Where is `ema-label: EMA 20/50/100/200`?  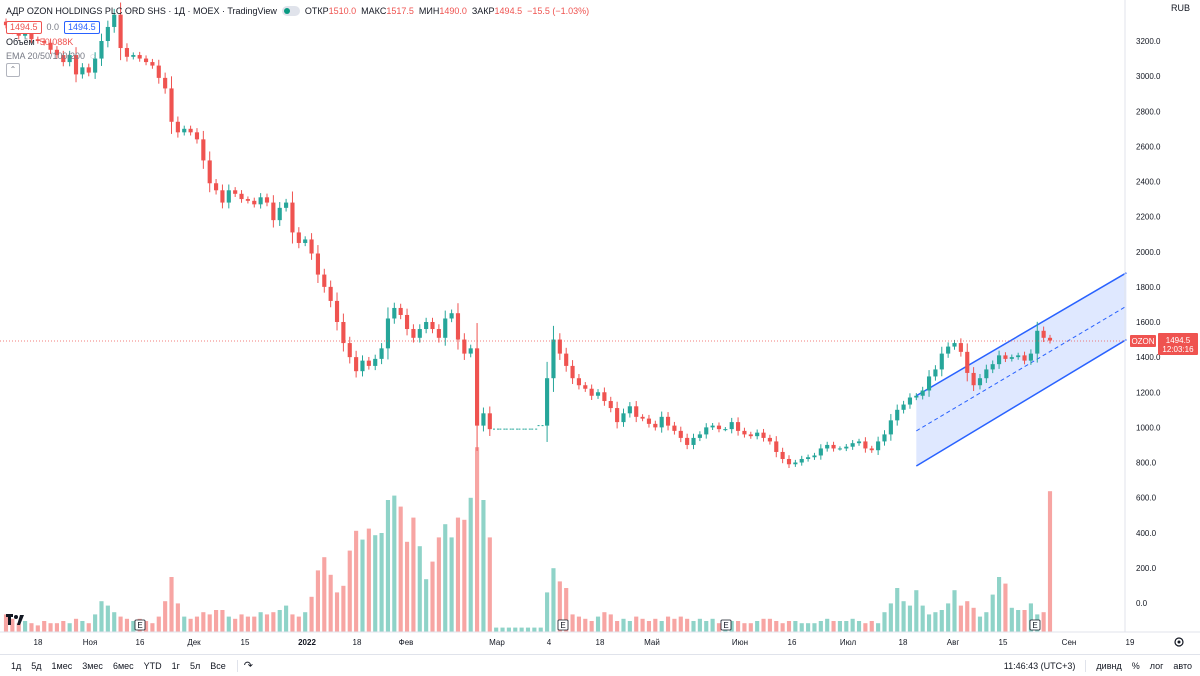
ema-label: EMA 20/50/100/200 is located at coordinates (46, 56).